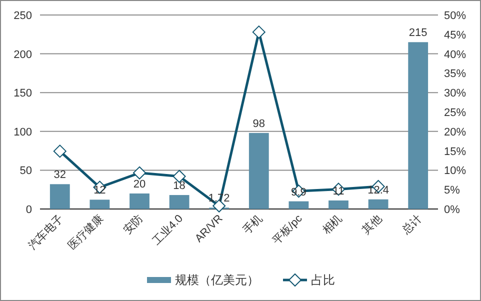 The height and width of the screenshot is (301, 481). I want to click on y2-tick-label: 10%, so click(455, 171).